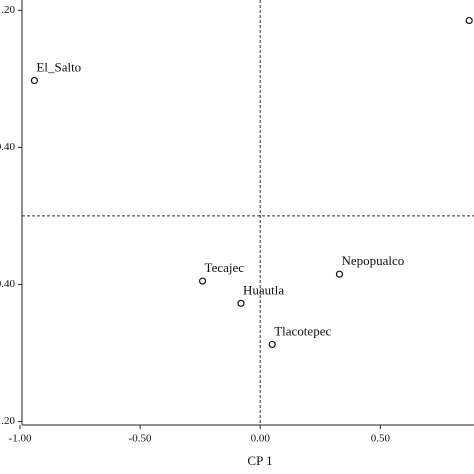  I want to click on x-axis-label: CP 1, so click(259, 460).